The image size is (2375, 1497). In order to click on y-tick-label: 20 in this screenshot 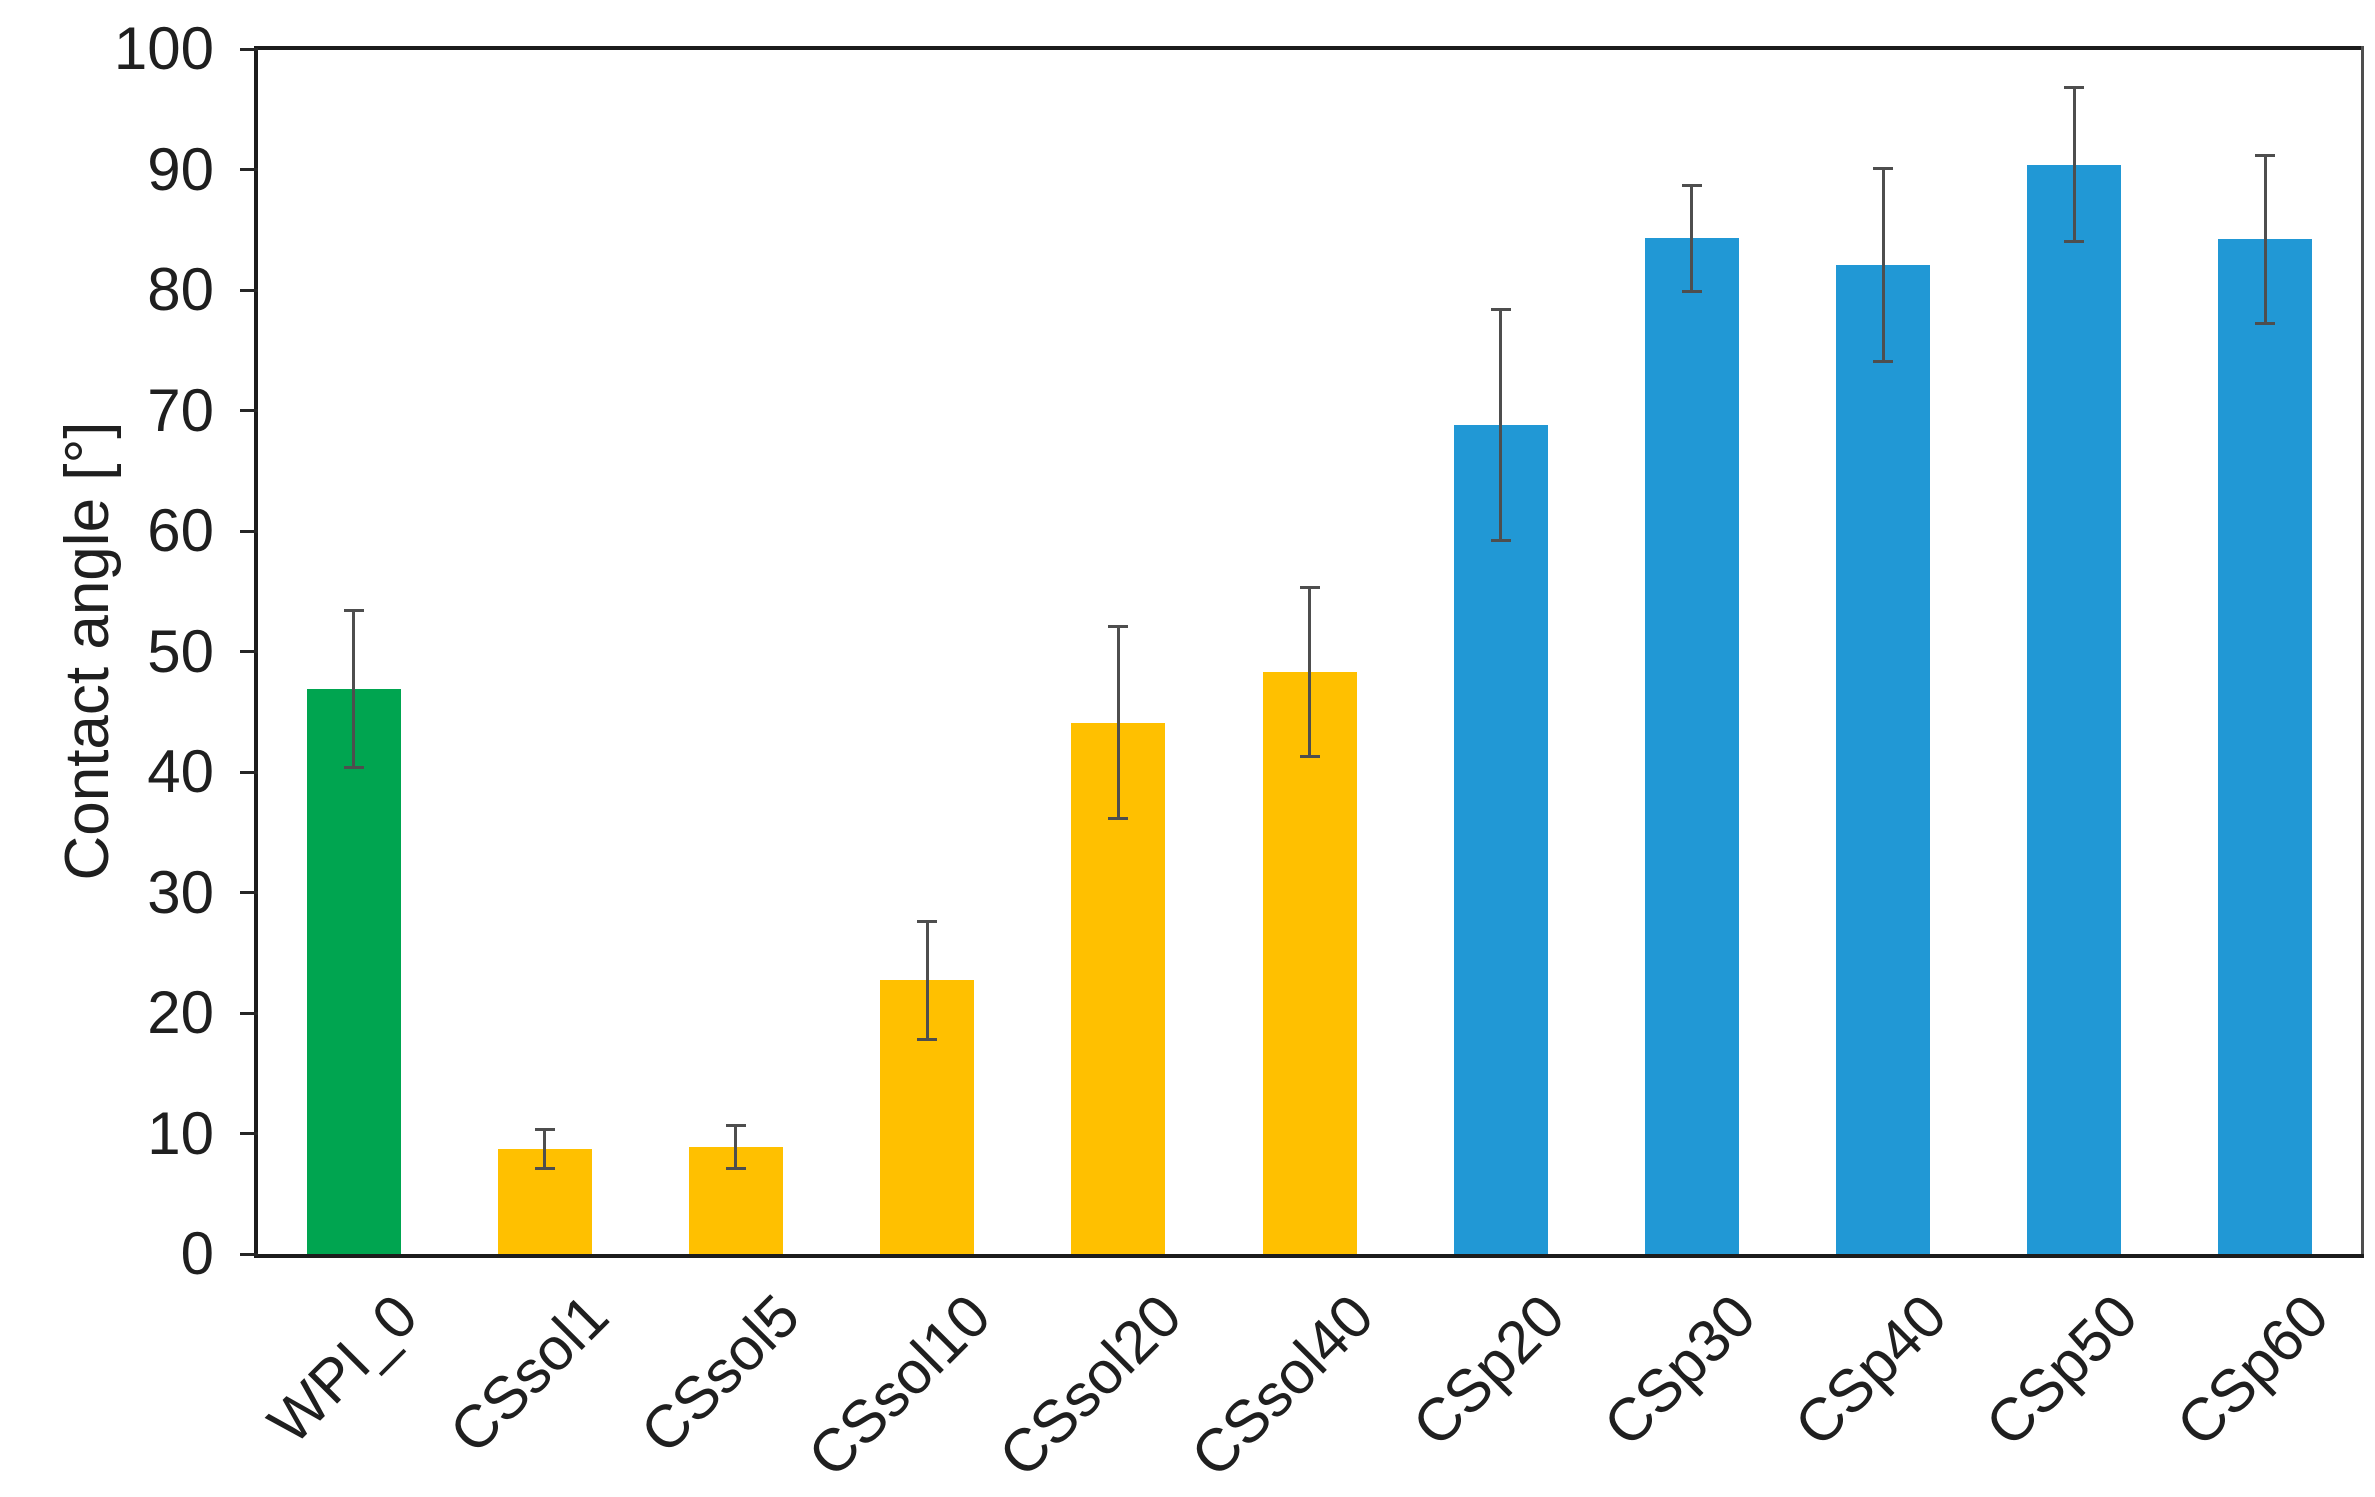, I will do `click(180, 1012)`.